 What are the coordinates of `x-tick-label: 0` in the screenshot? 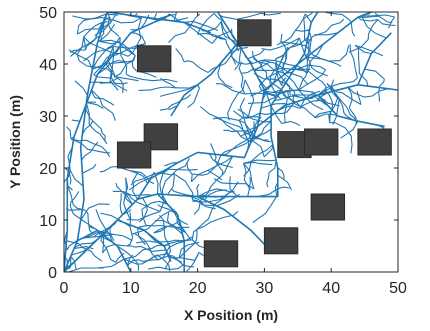 It's located at (64, 288).